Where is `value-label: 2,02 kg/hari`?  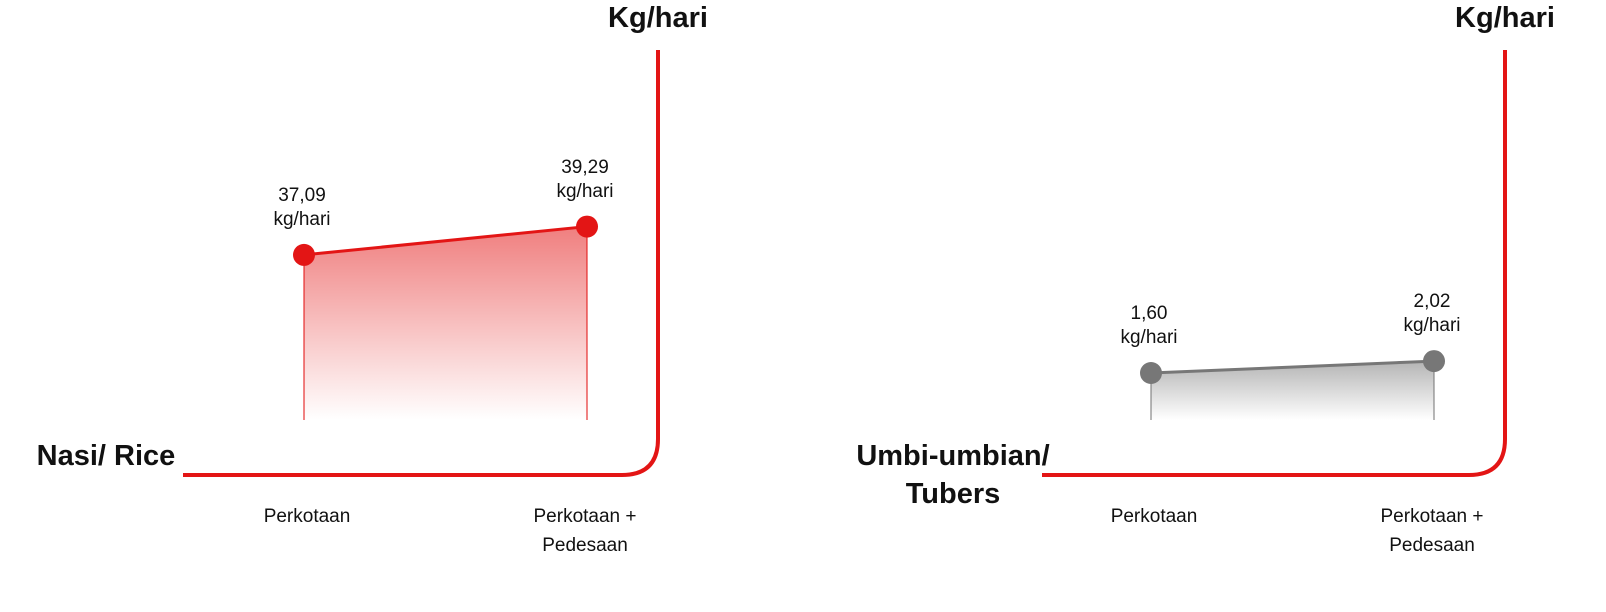 value-label: 2,02 kg/hari is located at coordinates (1432, 314).